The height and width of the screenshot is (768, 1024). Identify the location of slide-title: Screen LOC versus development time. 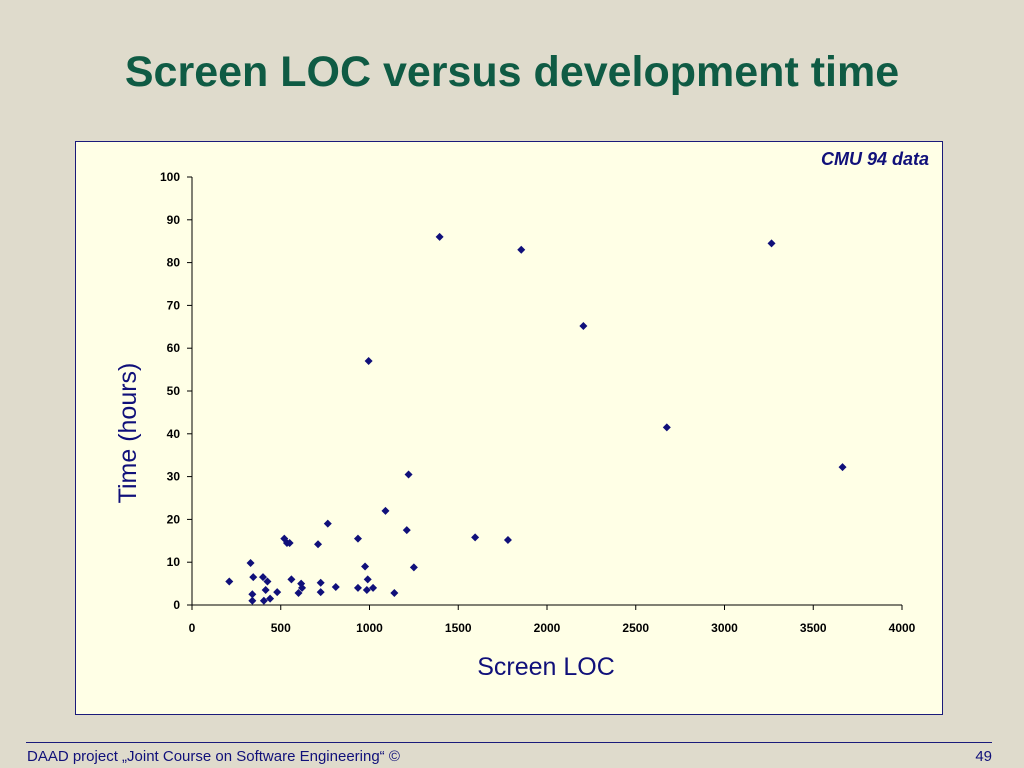
(512, 72).